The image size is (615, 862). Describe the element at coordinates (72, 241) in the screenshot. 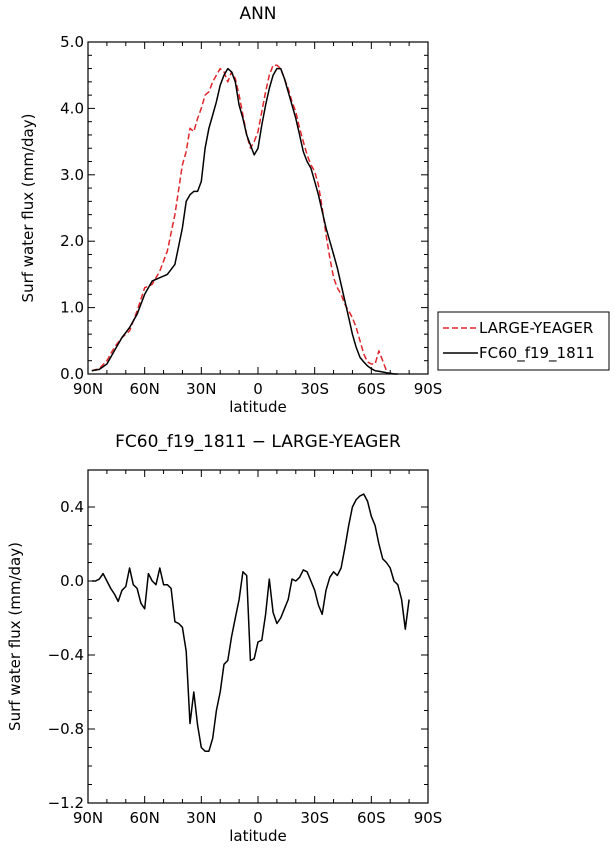

I see `y-tick-label: 2.0` at that location.